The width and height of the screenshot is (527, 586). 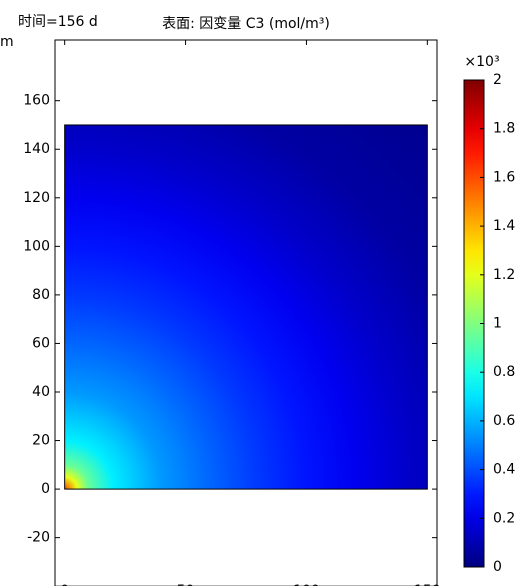 What do you see at coordinates (58, 22) in the screenshot?
I see `time-label: 时间=156 d` at bounding box center [58, 22].